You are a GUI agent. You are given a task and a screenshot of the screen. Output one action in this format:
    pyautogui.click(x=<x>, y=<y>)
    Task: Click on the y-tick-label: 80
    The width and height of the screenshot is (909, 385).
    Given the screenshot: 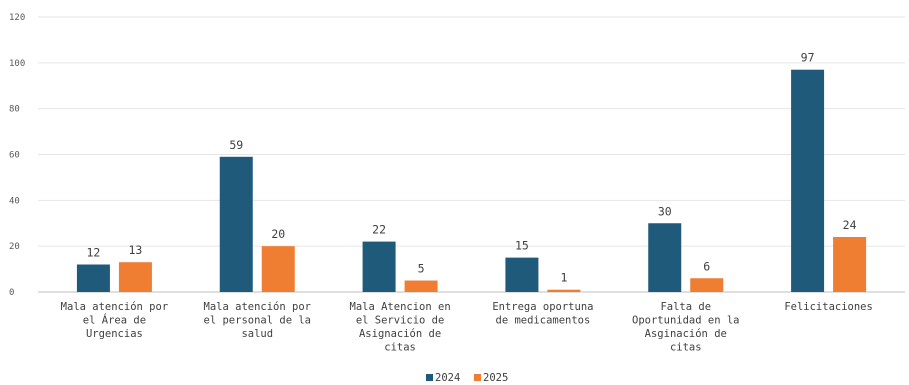 What is the action you would take?
    pyautogui.click(x=14, y=110)
    